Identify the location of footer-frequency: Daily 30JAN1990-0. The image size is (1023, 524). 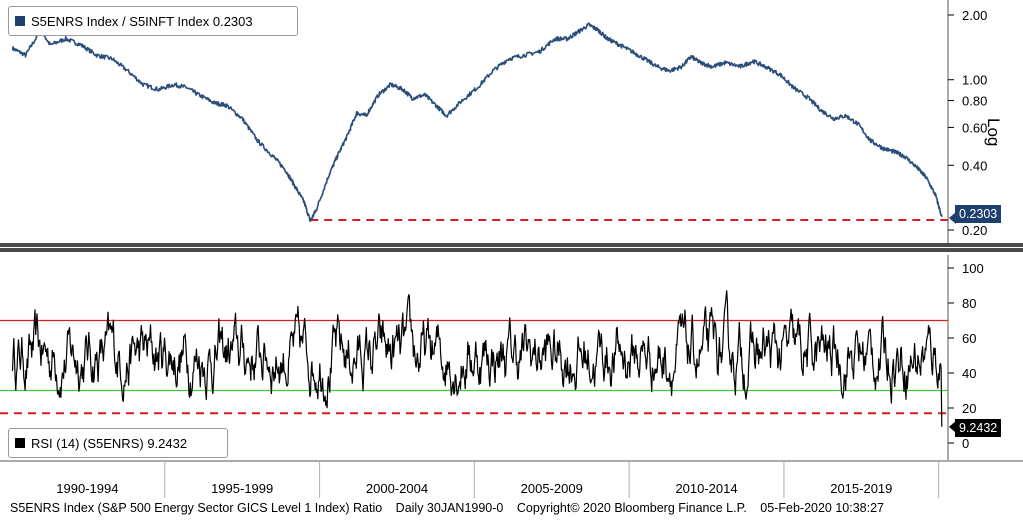
(449, 508).